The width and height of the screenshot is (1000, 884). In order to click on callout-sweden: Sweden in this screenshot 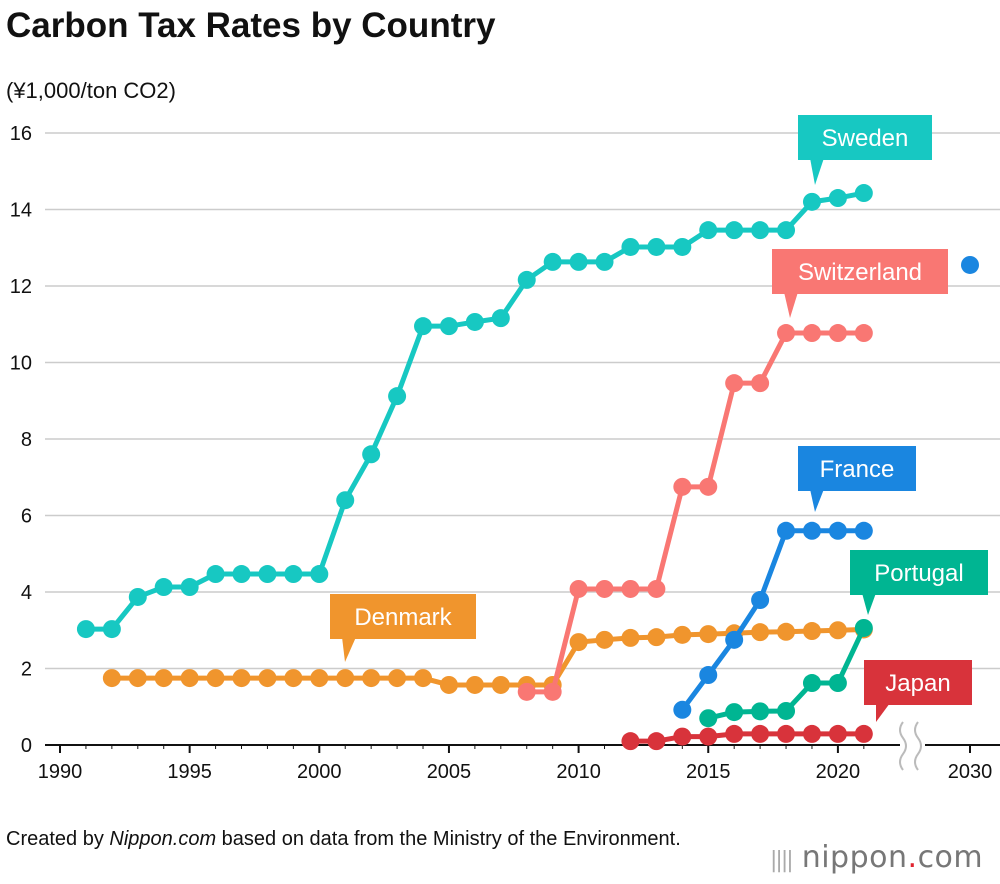, I will do `click(865, 150)`.